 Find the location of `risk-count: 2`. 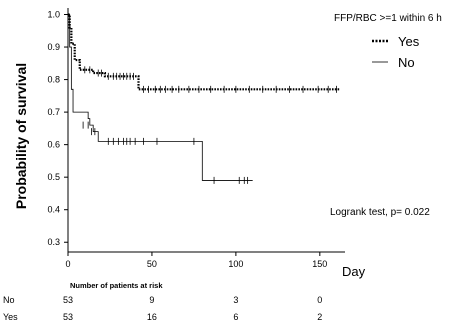

risk-count: 2 is located at coordinates (319, 317).